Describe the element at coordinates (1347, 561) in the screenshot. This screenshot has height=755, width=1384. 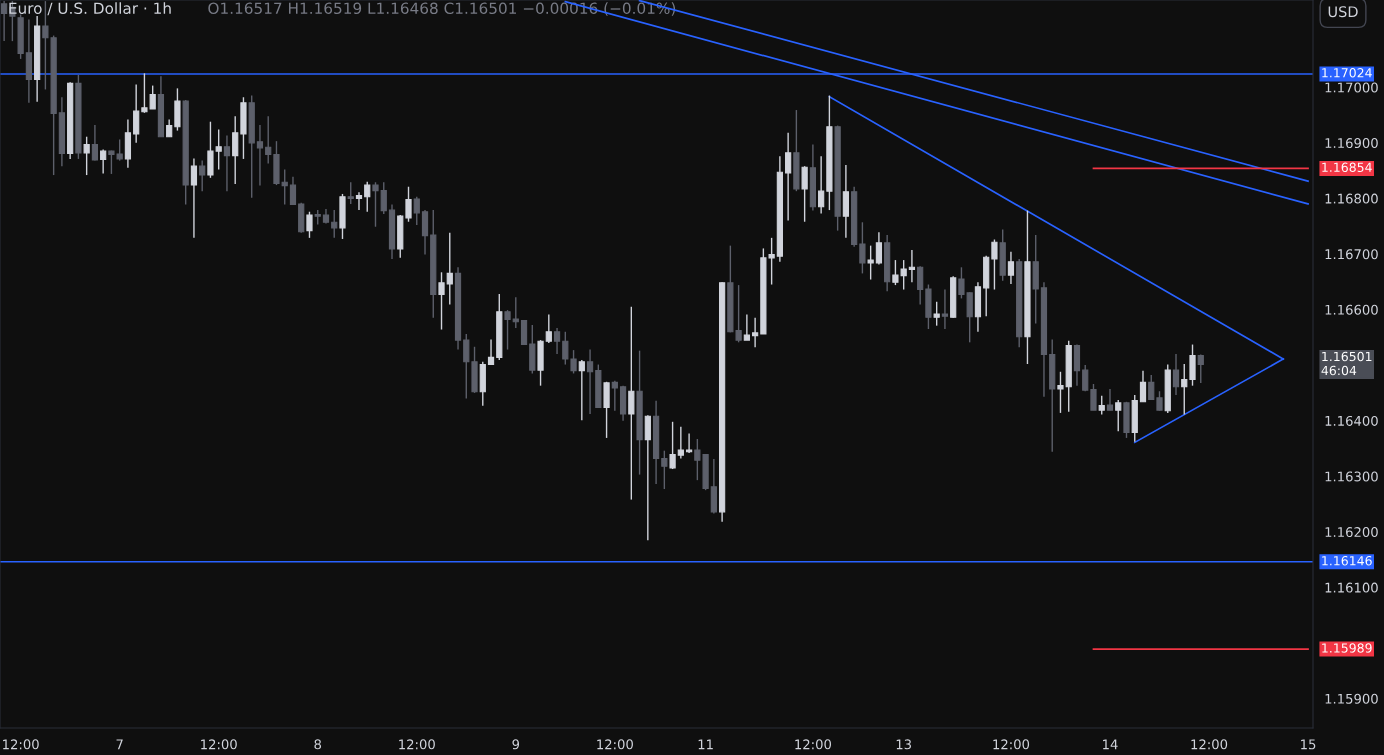
I see `ref-line-label: 1.16146` at that location.